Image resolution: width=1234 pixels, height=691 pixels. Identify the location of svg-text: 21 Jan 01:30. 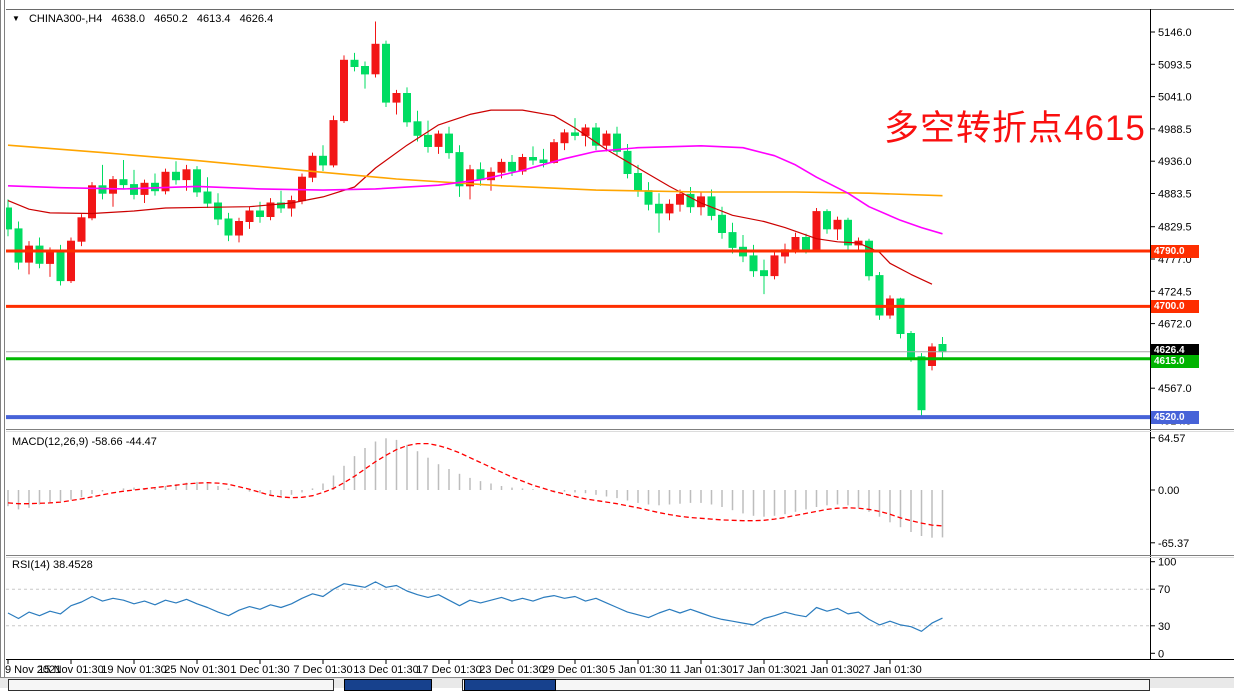
(827, 670).